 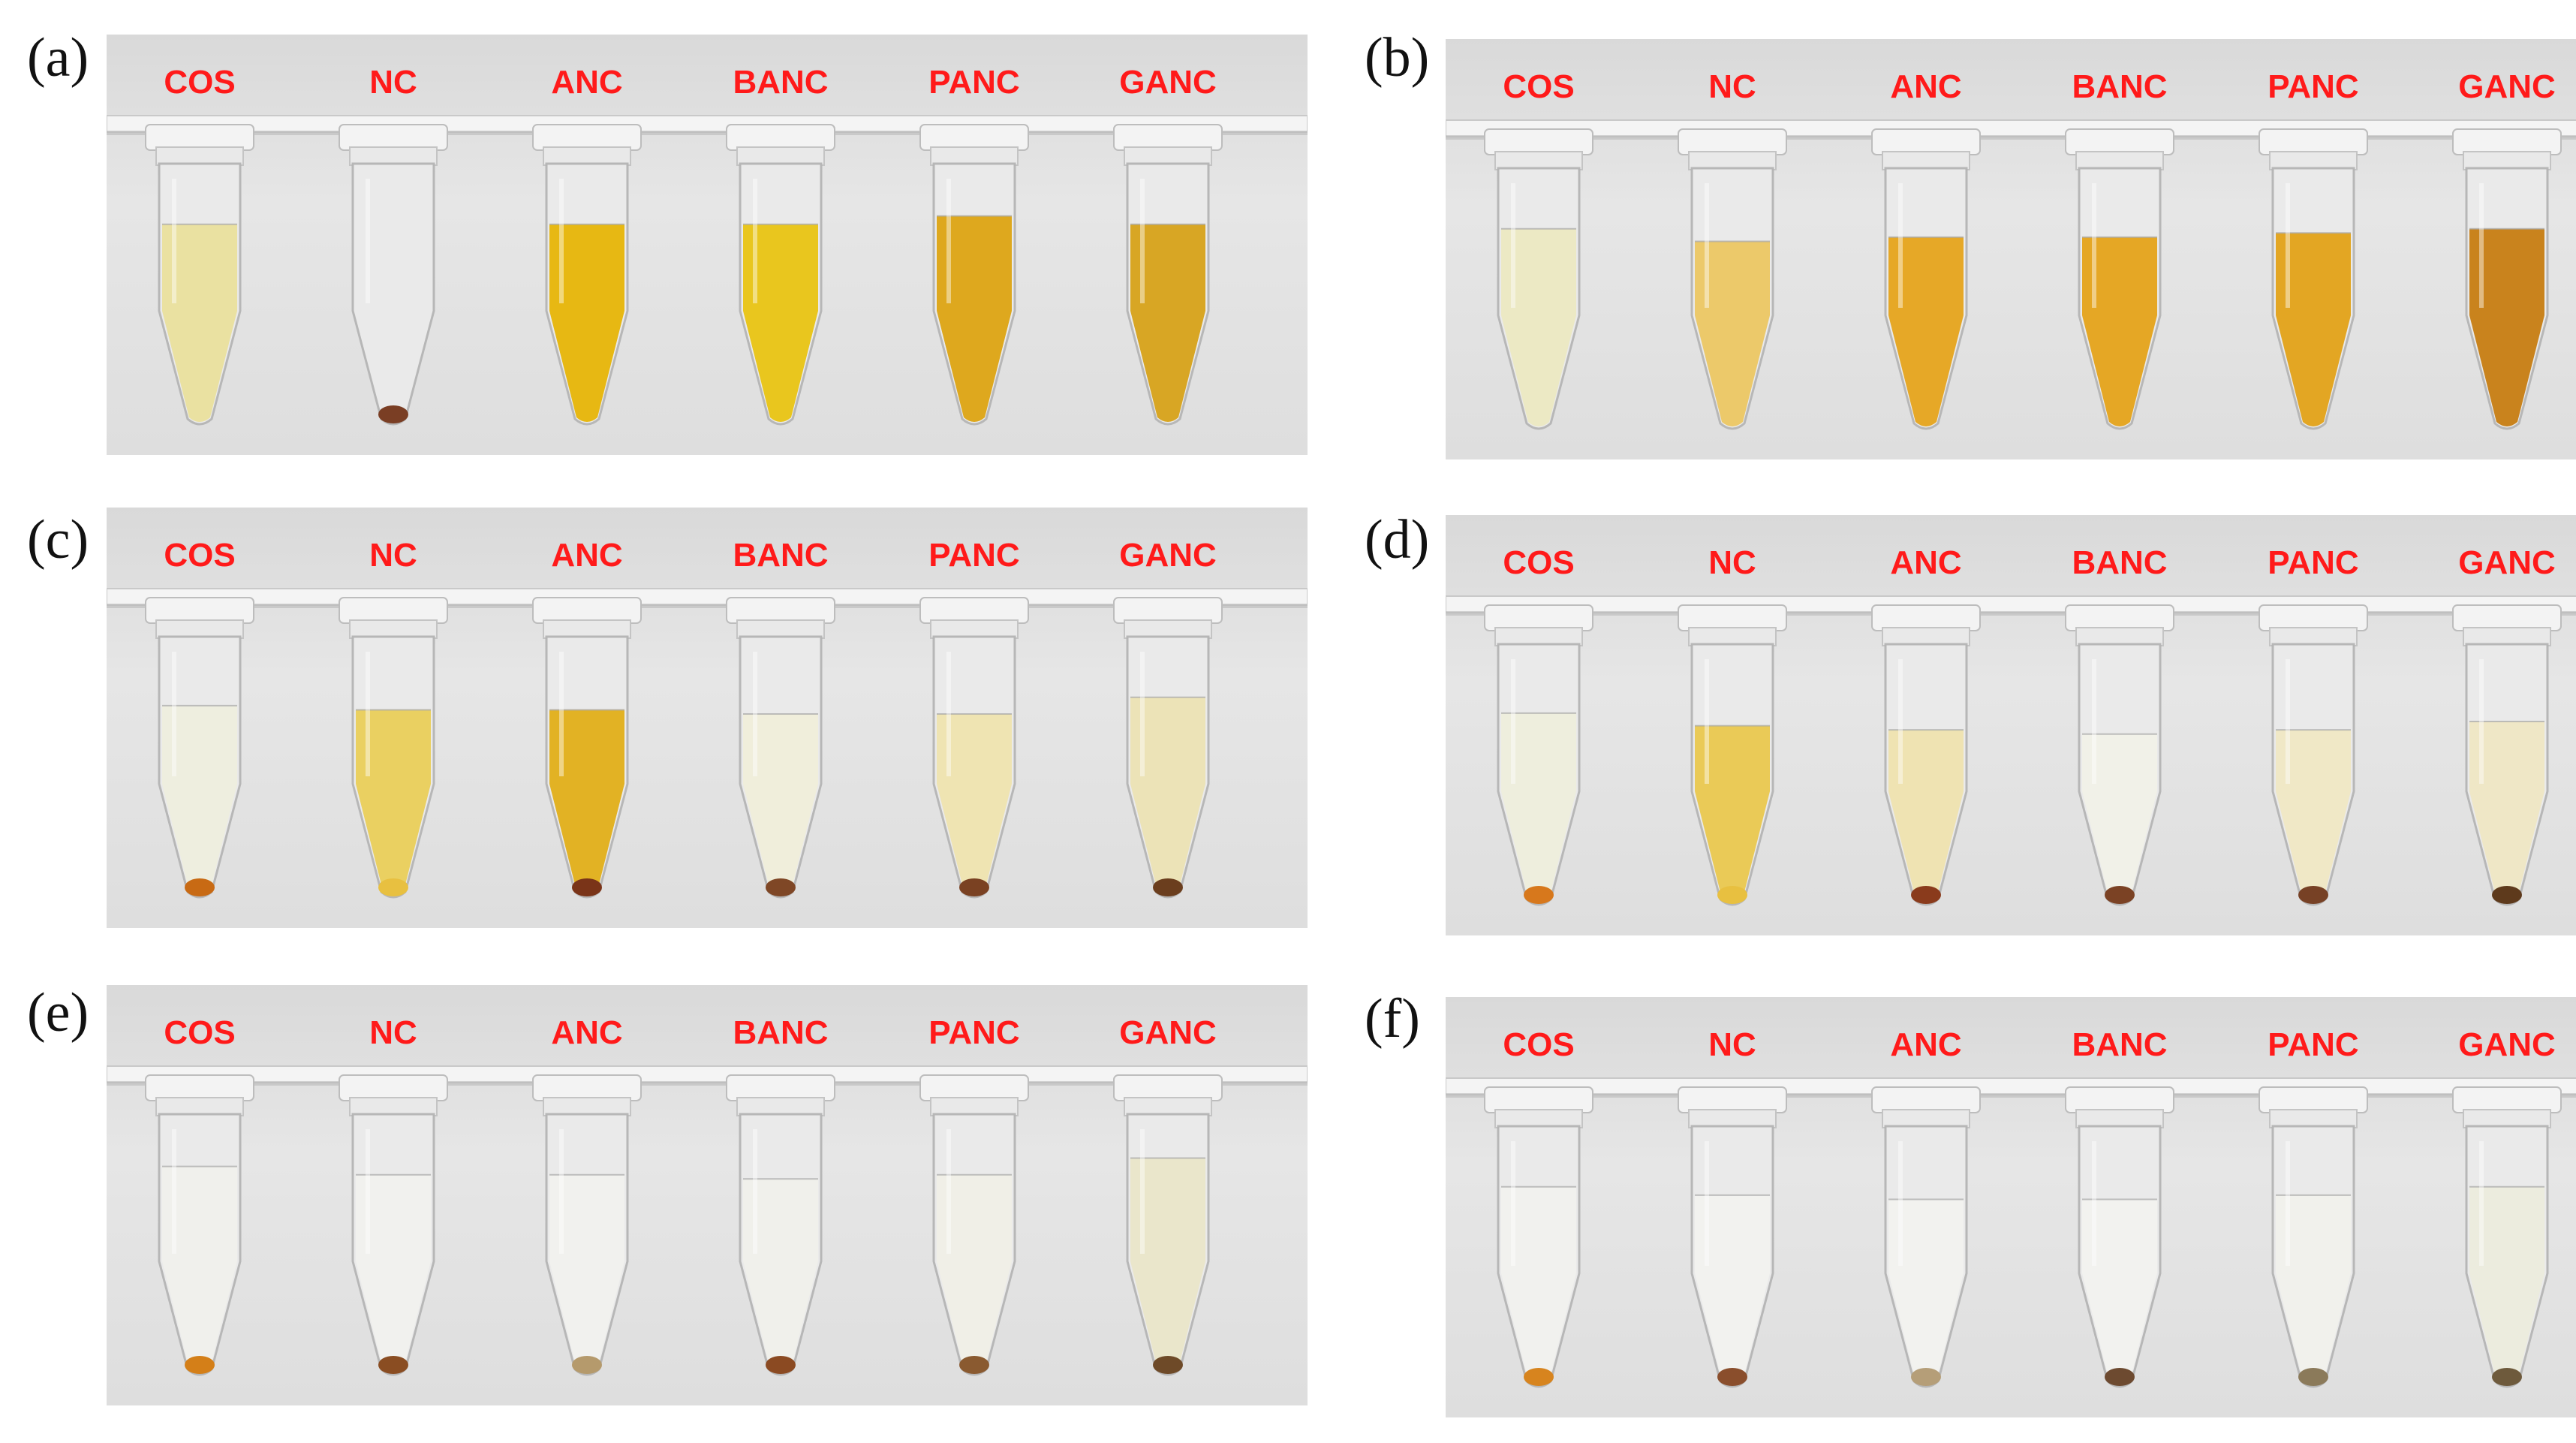 What do you see at coordinates (58, 58) in the screenshot?
I see `panel-letter: (a)` at bounding box center [58, 58].